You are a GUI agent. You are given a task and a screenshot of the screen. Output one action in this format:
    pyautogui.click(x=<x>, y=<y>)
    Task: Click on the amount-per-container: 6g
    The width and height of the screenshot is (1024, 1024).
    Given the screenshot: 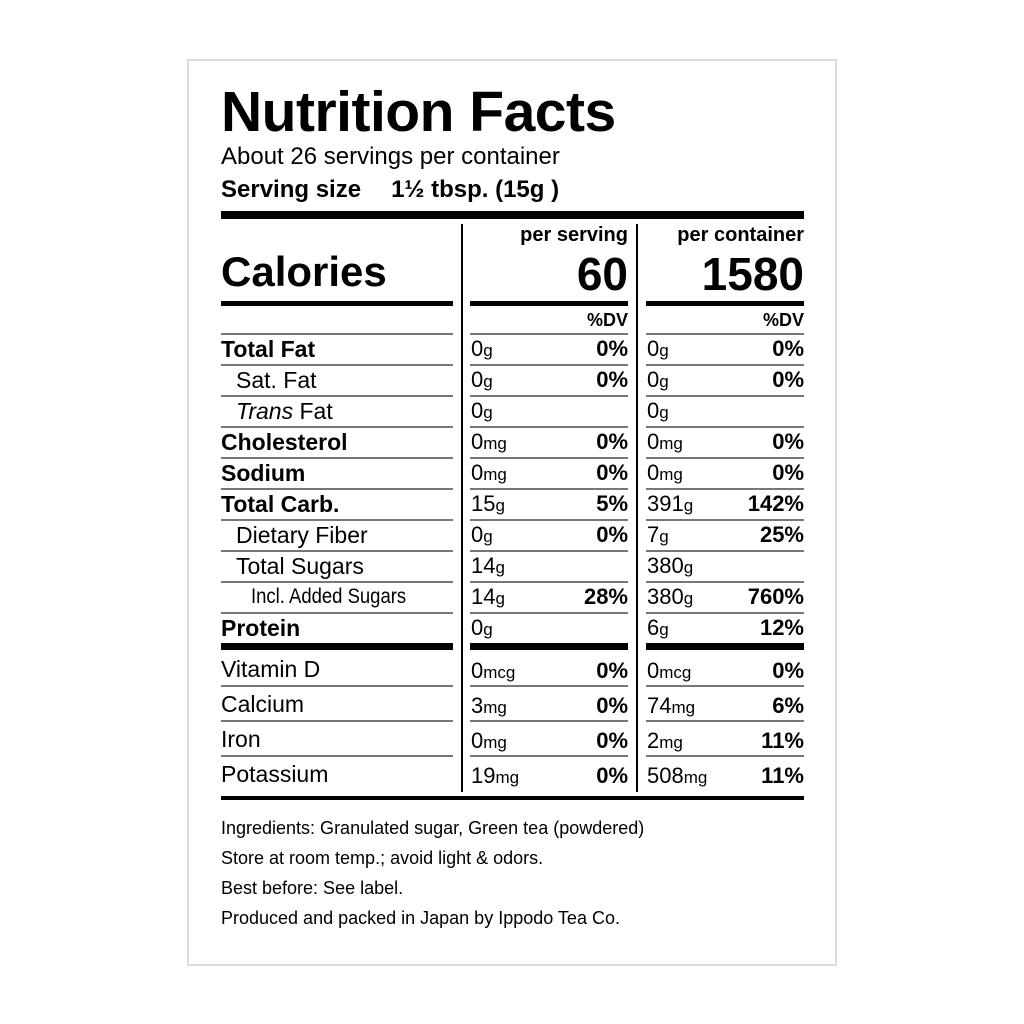 What is the action you would take?
    pyautogui.click(x=658, y=629)
    